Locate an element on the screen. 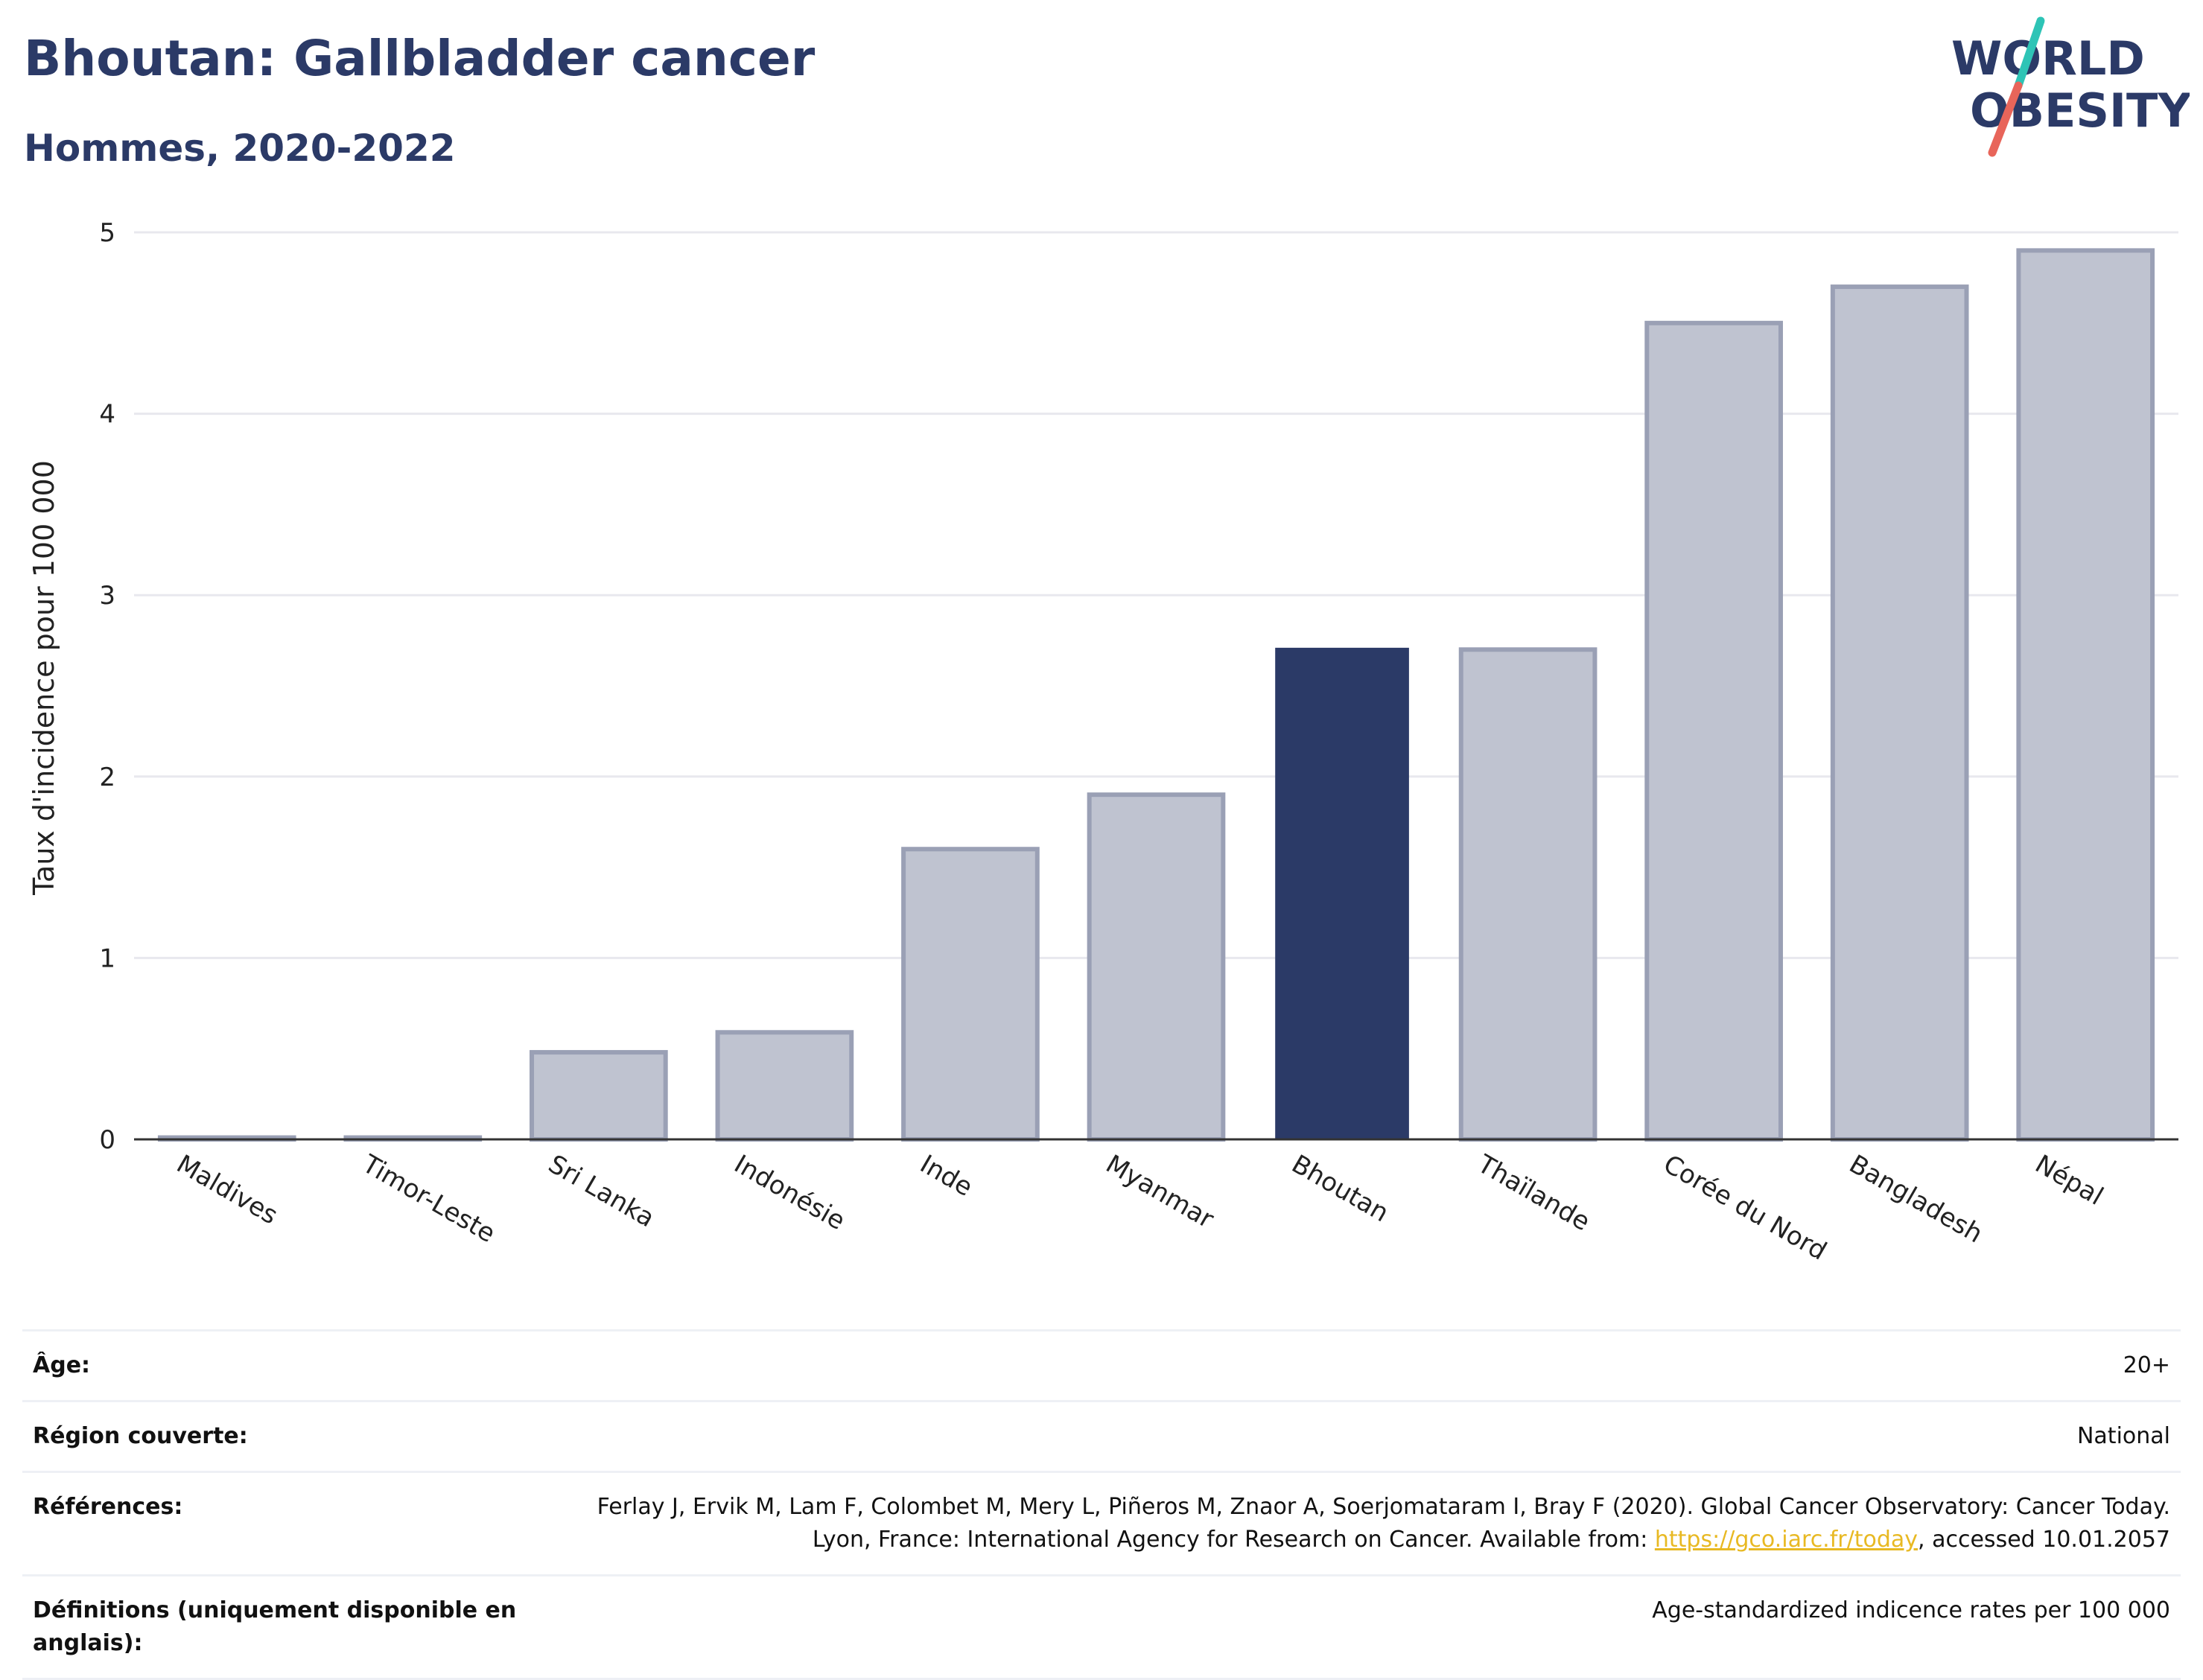  x-tick-label: Indonésie is located at coordinates (789, 1192).